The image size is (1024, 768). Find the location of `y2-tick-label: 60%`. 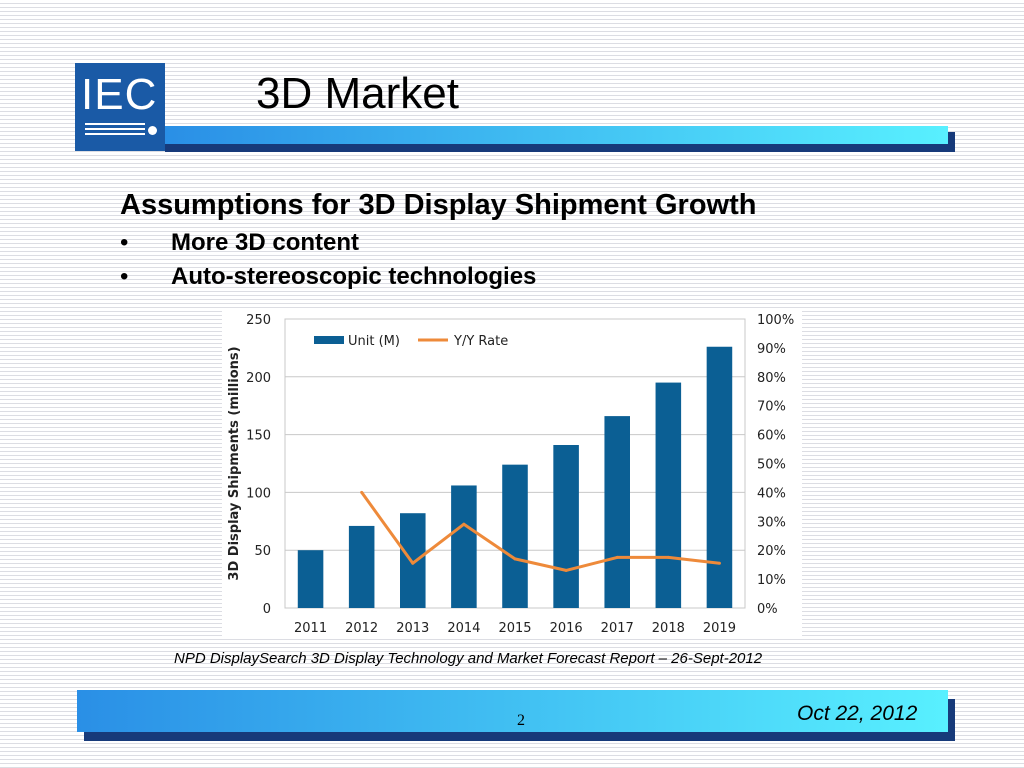

y2-tick-label: 60% is located at coordinates (771, 436).